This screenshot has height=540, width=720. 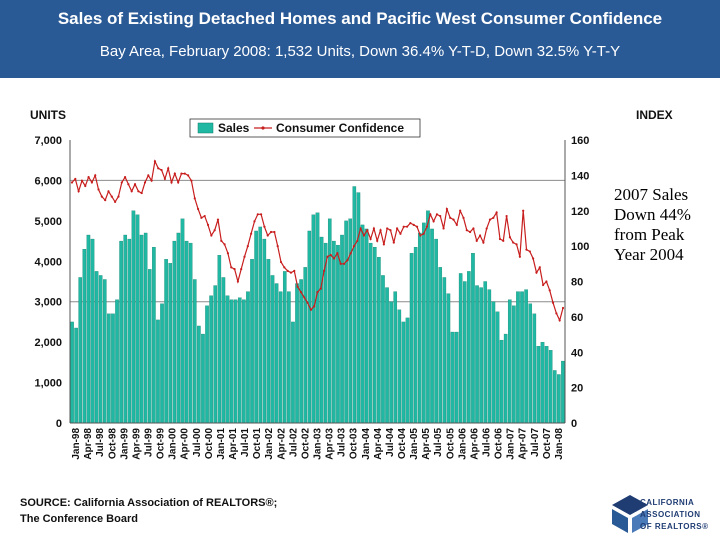 I want to click on source-line-2: The Conference Board, so click(x=79, y=519).